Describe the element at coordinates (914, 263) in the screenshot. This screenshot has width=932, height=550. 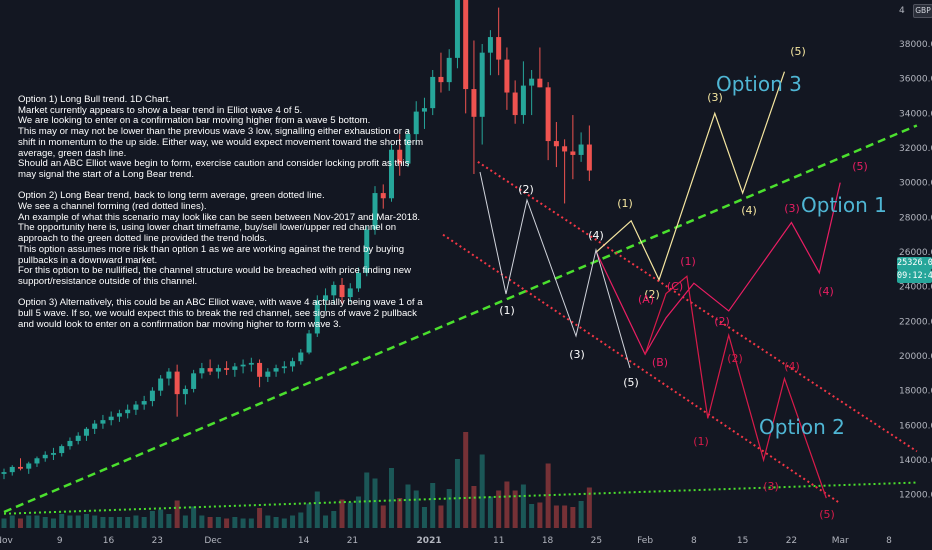
I see `last-price-tag: 25326.00` at that location.